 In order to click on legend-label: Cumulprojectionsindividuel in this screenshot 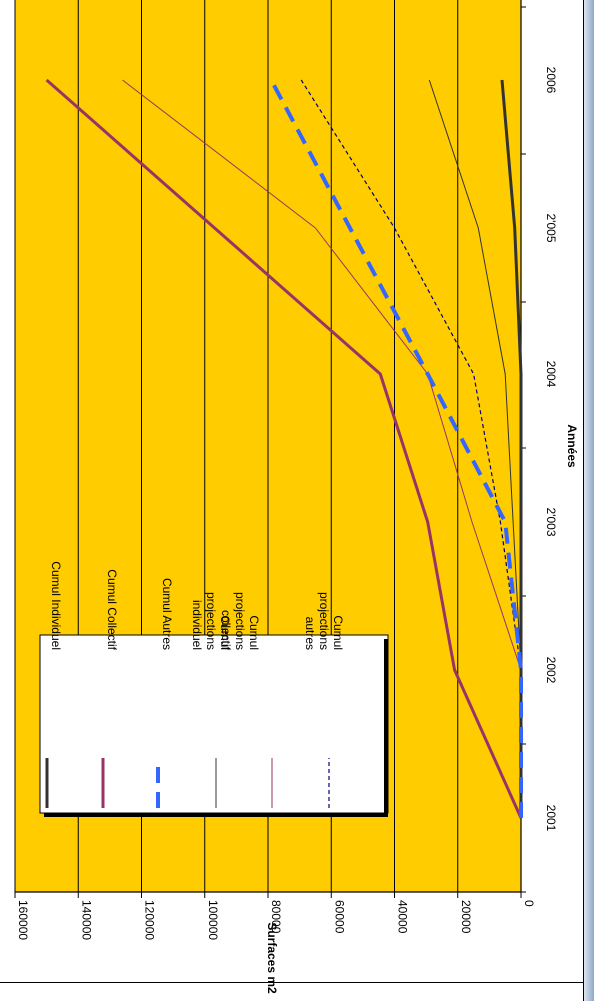, I will do `click(211, 621)`.